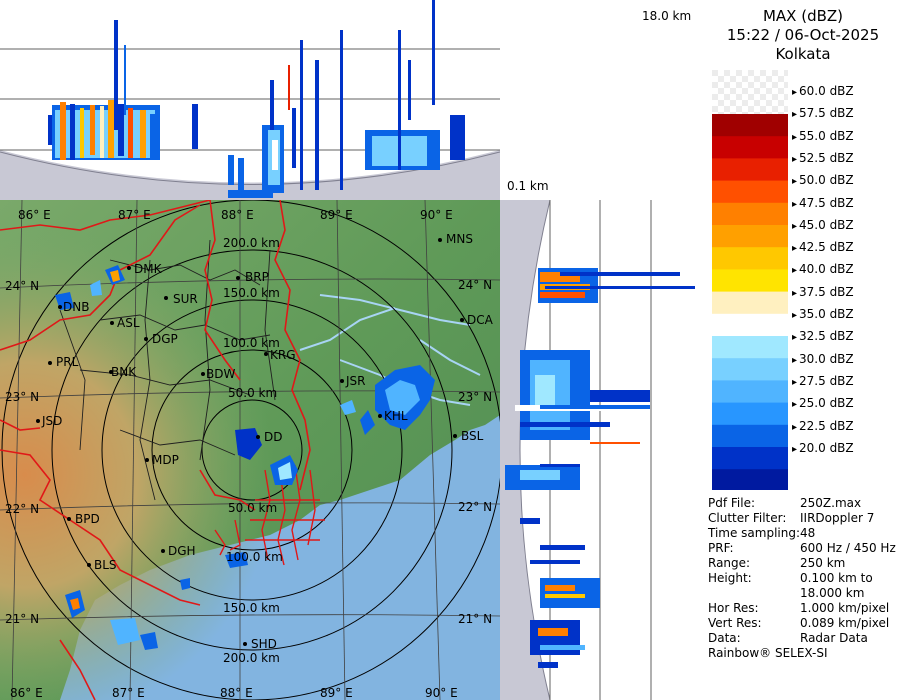 This screenshot has height=700, width=906. I want to click on product-title: MAX (dBZ), so click(803, 16).